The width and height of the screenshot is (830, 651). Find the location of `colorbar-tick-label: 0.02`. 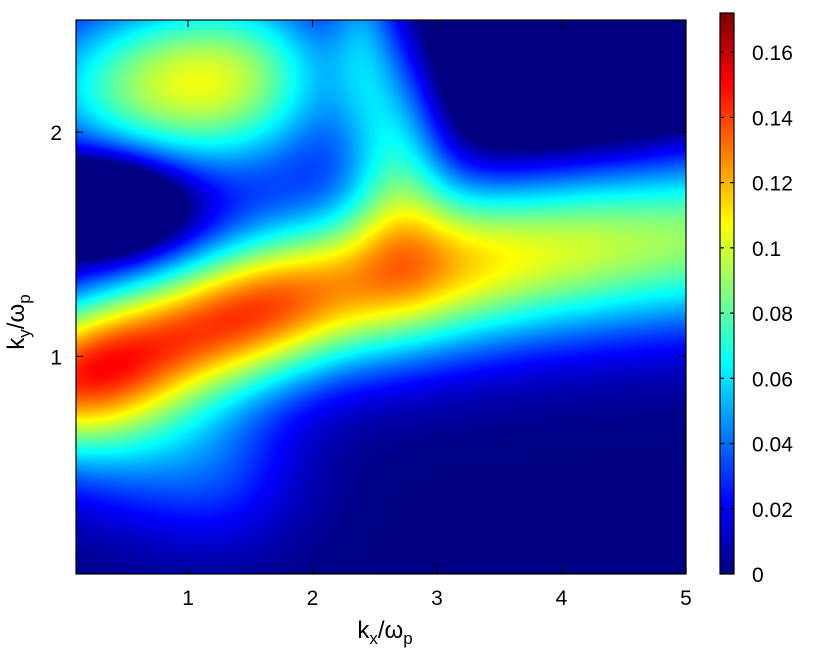

colorbar-tick-label: 0.02 is located at coordinates (772, 510).